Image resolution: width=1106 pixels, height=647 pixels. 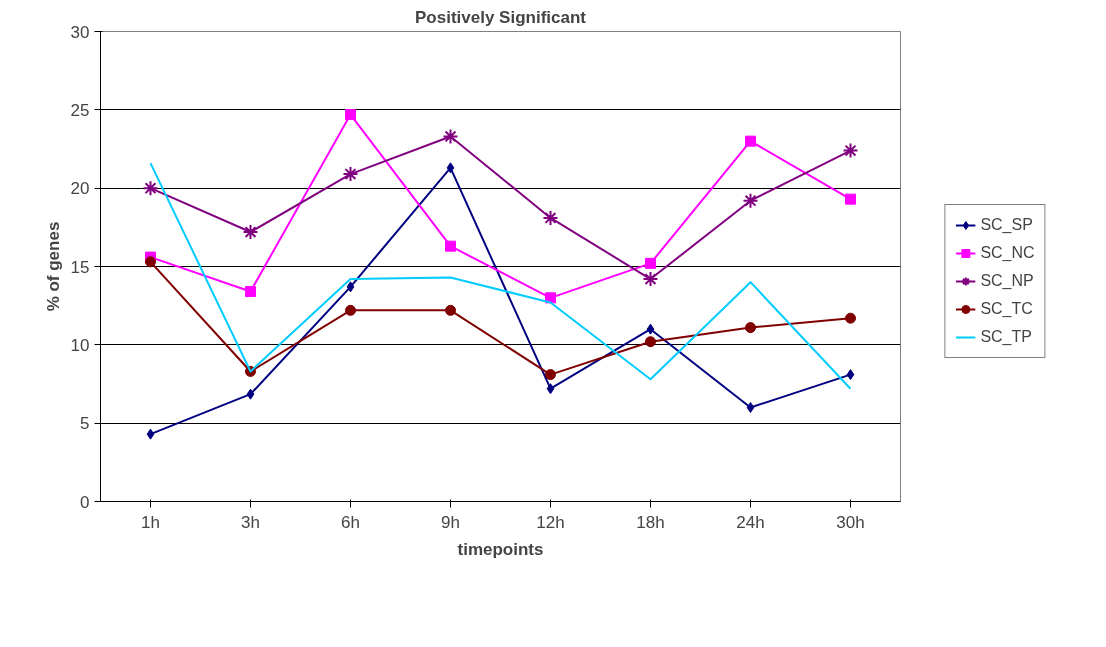 I want to click on legend-label: SC_SP, so click(x=1006, y=224).